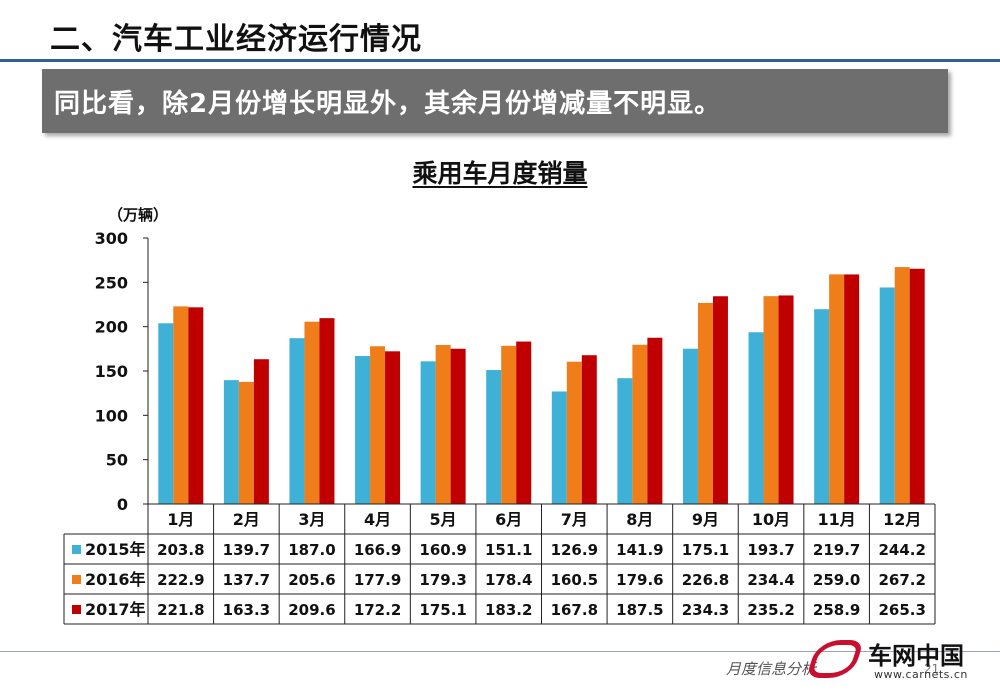  Describe the element at coordinates (901, 610) in the screenshot. I see `data-value-label: 265.3` at that location.